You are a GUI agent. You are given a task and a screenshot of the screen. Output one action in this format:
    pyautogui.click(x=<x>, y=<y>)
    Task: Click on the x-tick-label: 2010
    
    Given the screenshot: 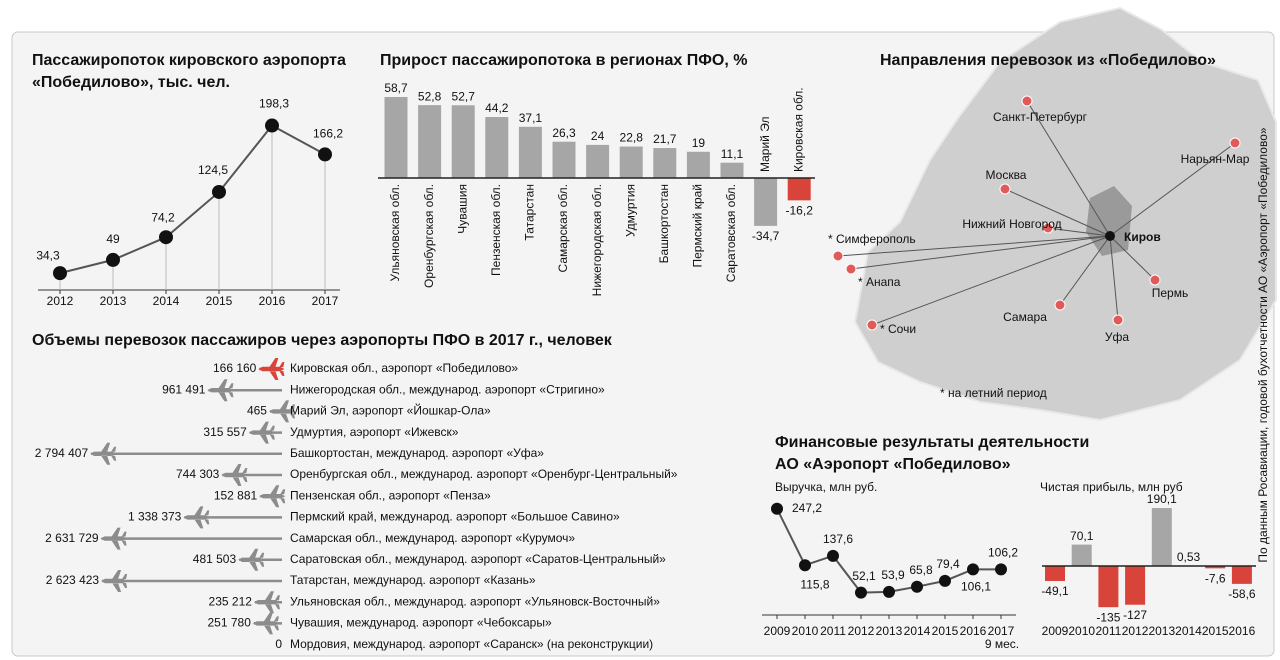 What is the action you would take?
    pyautogui.click(x=805, y=631)
    